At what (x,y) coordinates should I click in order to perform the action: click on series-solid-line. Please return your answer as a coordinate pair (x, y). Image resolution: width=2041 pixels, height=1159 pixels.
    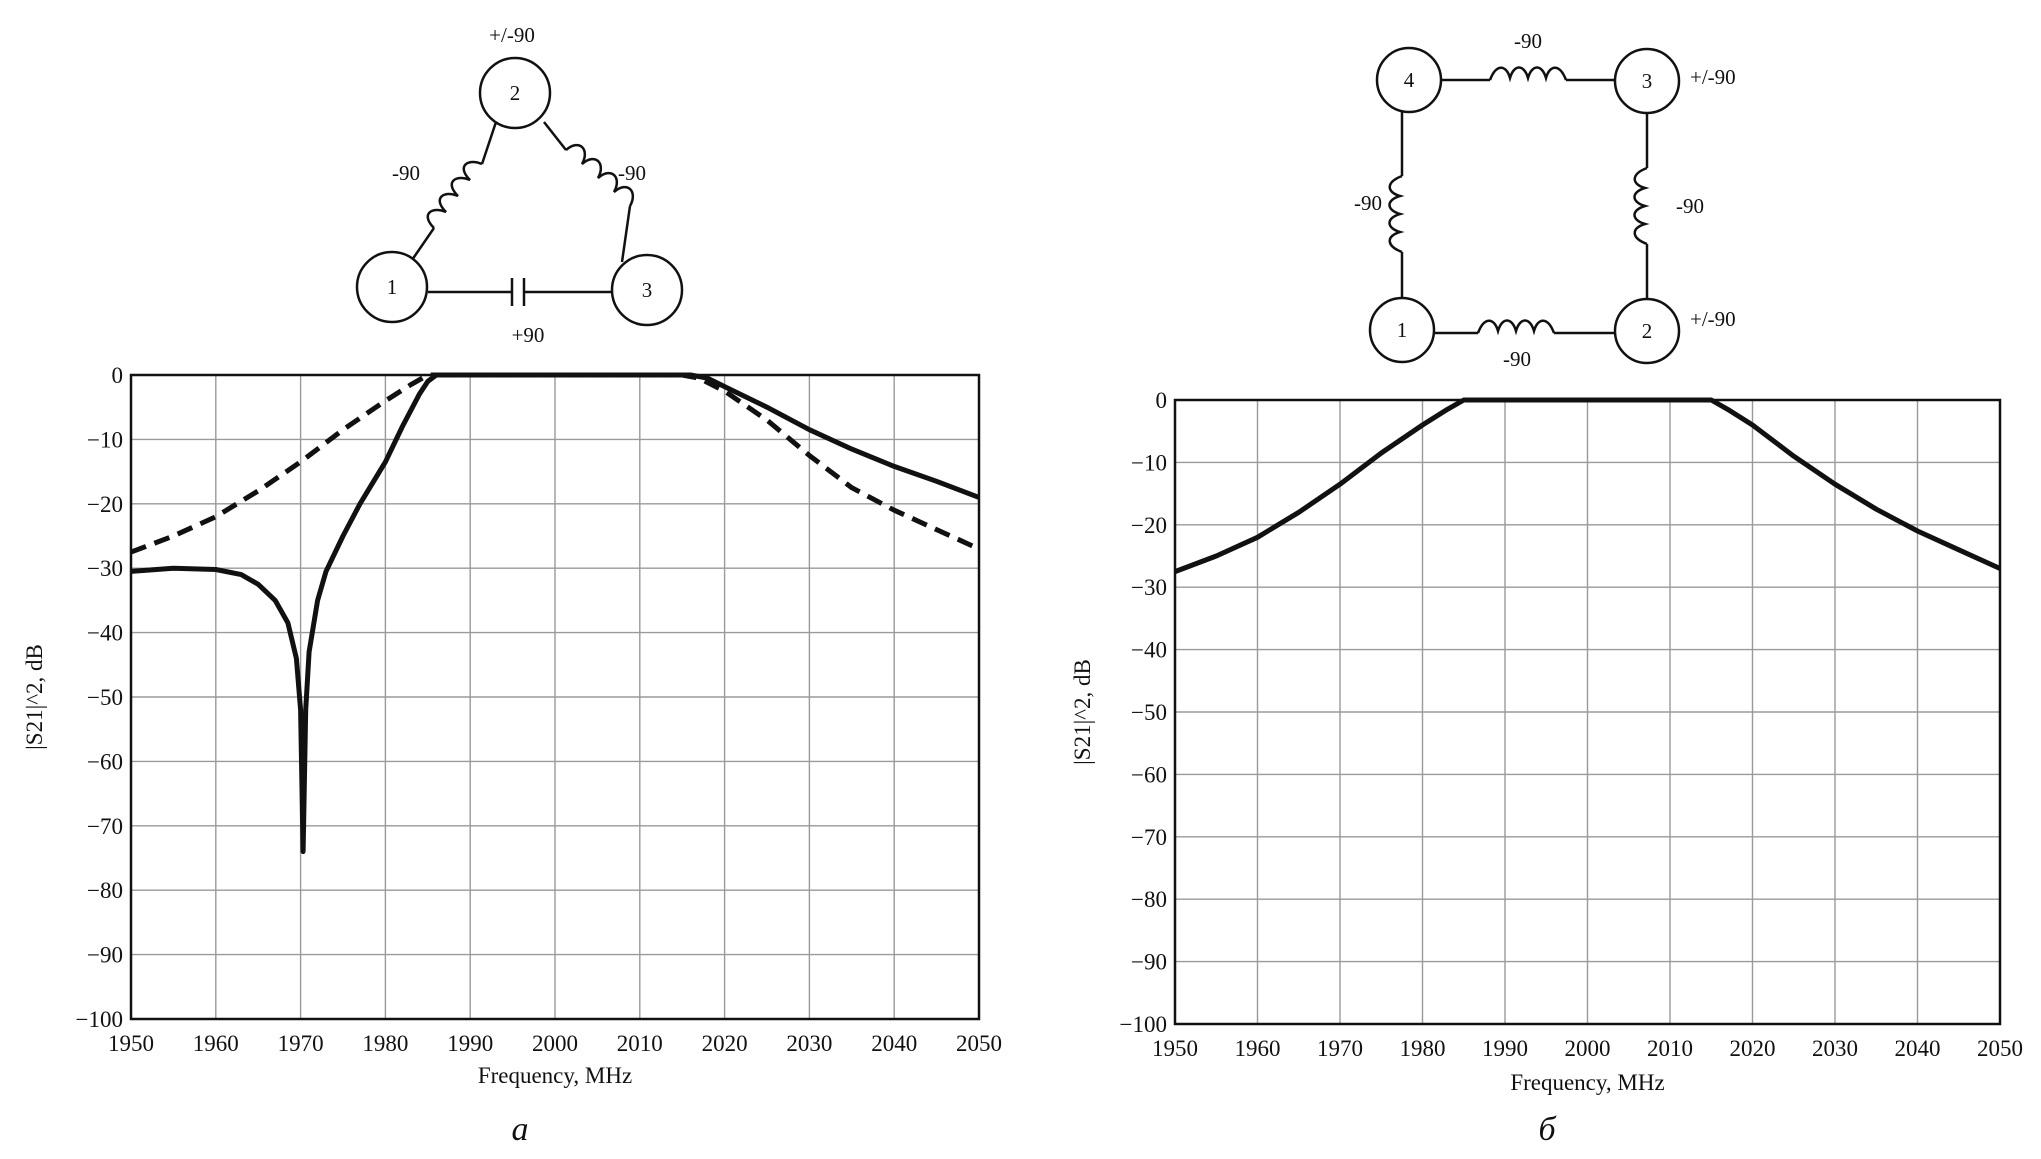
    Looking at the image, I should click on (1588, 485).